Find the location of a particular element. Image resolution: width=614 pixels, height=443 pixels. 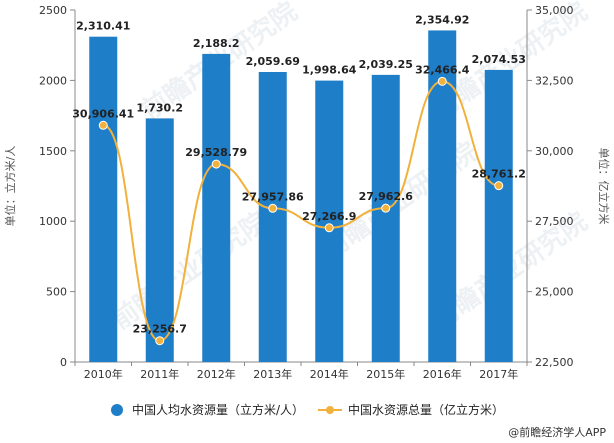

line-value-label: 27,957.86 is located at coordinates (273, 196).